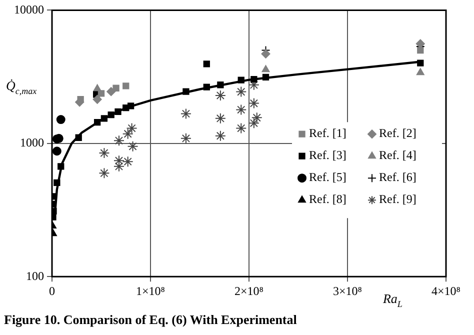  I want to click on x-tick-label: 4×10⁸, so click(446, 291).